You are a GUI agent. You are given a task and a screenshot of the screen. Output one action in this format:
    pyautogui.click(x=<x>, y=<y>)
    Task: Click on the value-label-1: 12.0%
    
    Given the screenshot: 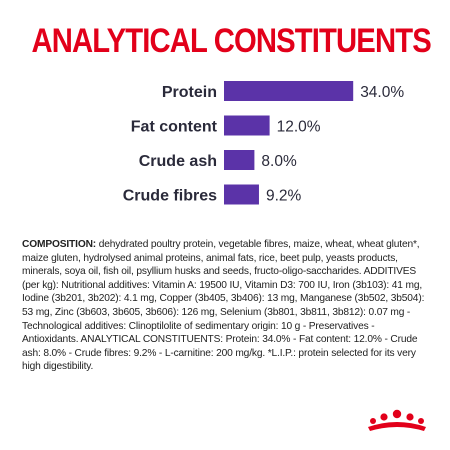 What is the action you would take?
    pyautogui.click(x=299, y=127)
    